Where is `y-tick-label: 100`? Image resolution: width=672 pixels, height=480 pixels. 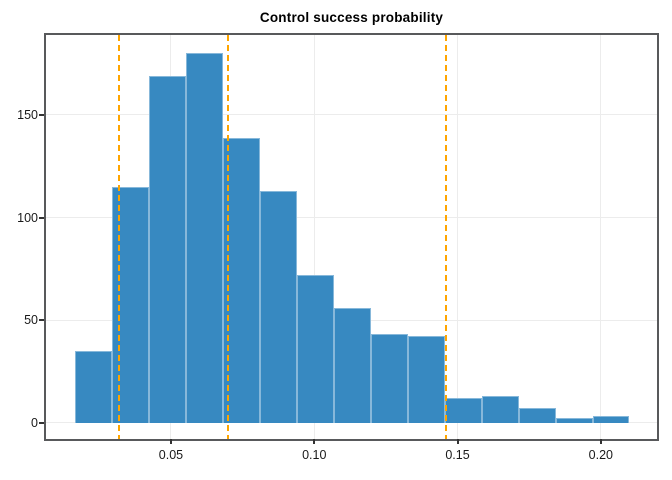 y-tick-label: 100 is located at coordinates (27, 217).